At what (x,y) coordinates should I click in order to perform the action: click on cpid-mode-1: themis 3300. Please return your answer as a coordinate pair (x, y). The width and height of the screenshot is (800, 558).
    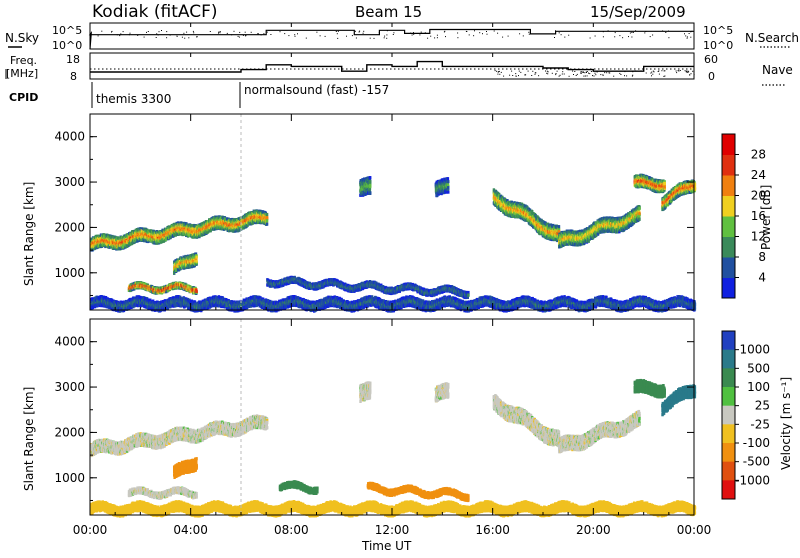
    Looking at the image, I should click on (133, 99).